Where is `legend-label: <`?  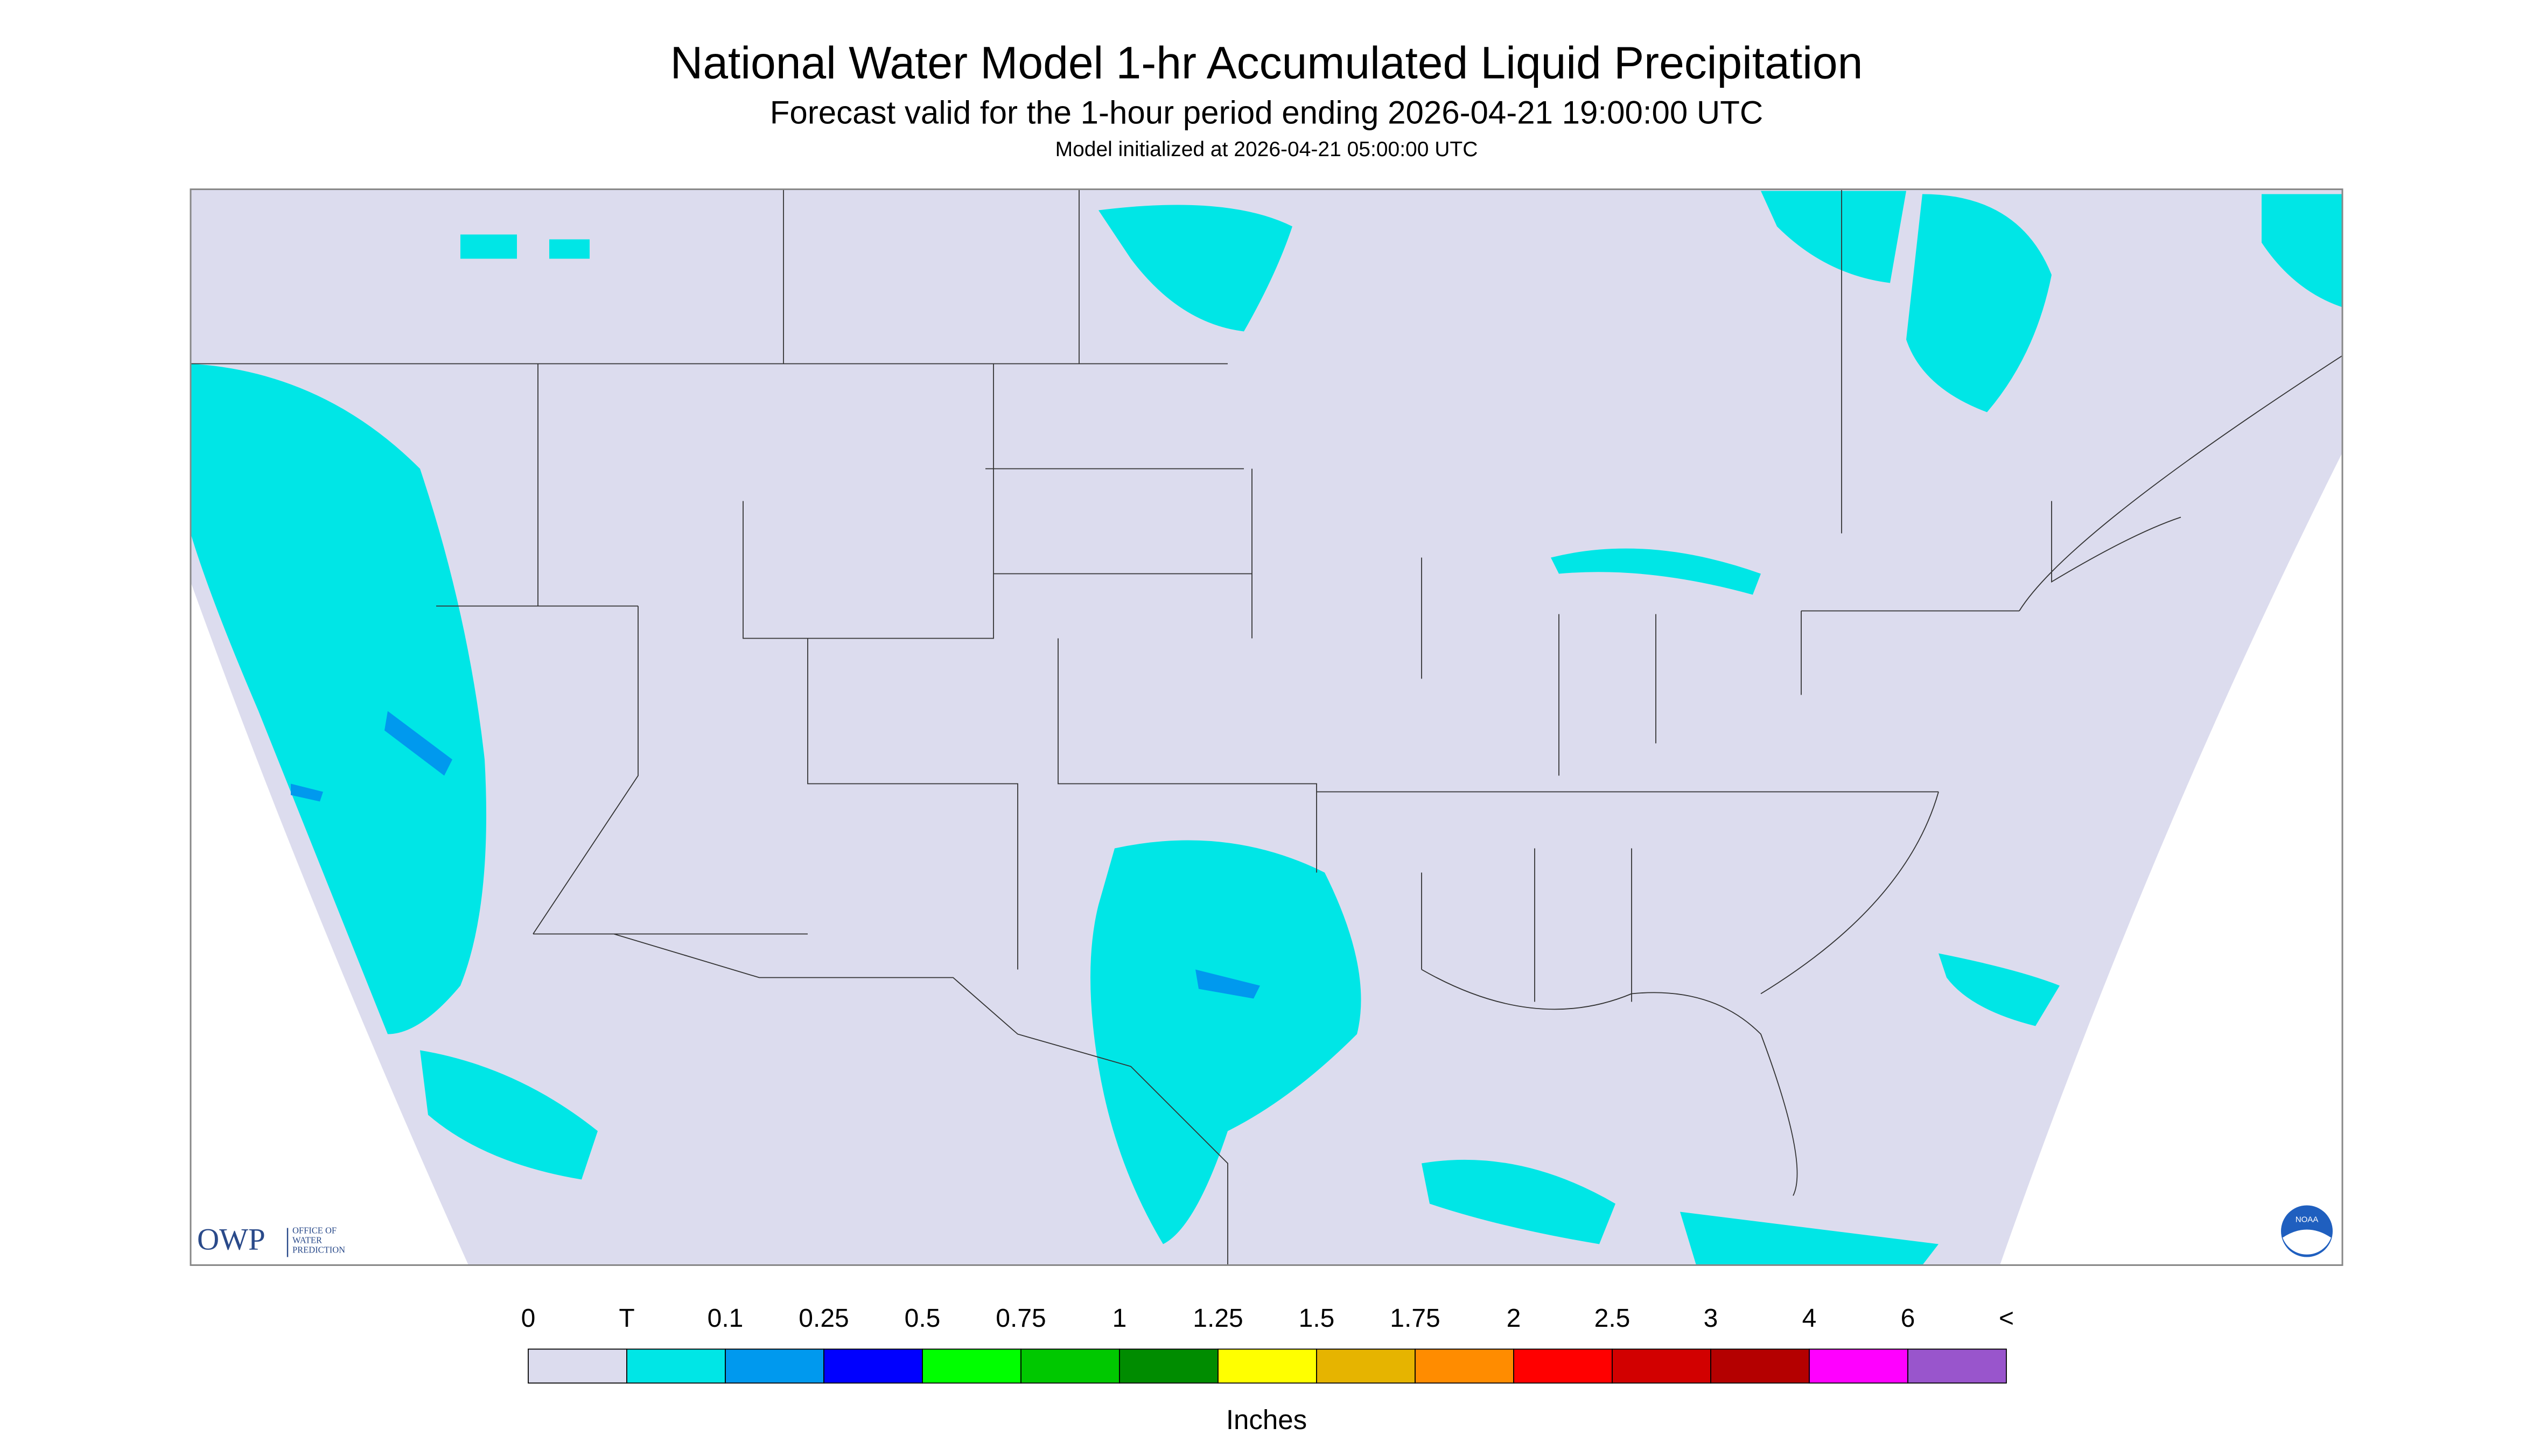
legend-label: < is located at coordinates (2006, 1318).